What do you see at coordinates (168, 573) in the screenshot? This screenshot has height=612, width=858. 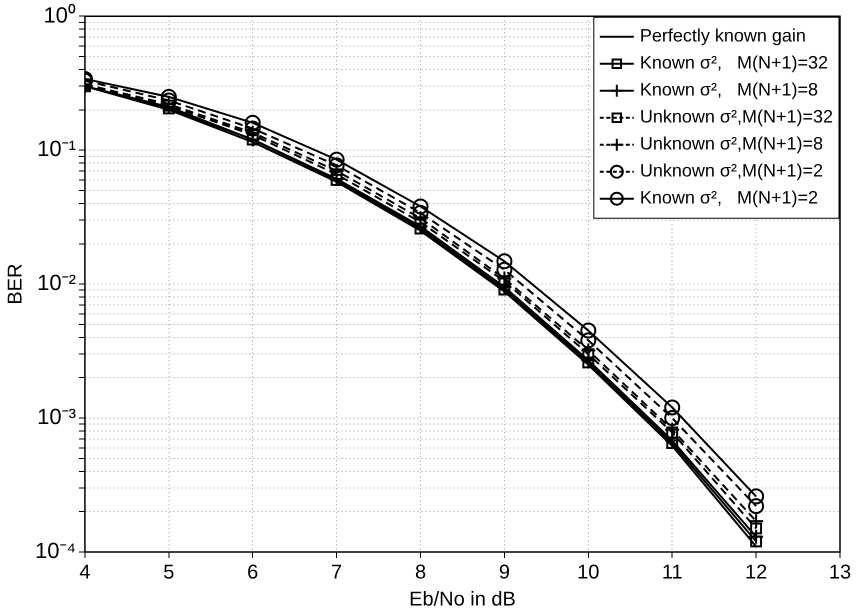 I see `x-tick-label: 5` at bounding box center [168, 573].